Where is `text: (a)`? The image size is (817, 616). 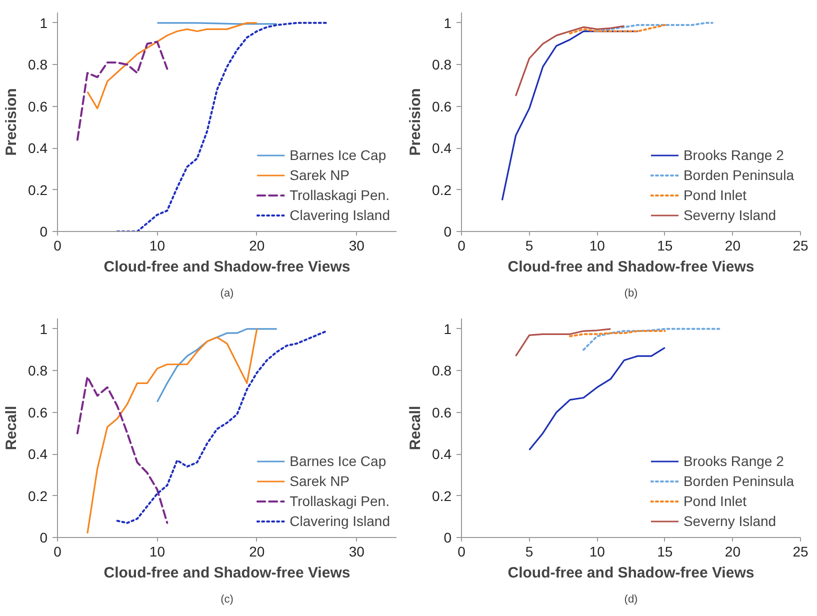
text: (a) is located at coordinates (227, 294).